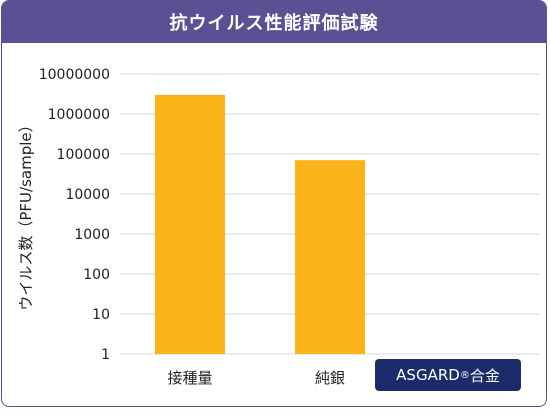 The width and height of the screenshot is (550, 410). What do you see at coordinates (484, 375) in the screenshot?
I see `badge-suffix: 合金` at bounding box center [484, 375].